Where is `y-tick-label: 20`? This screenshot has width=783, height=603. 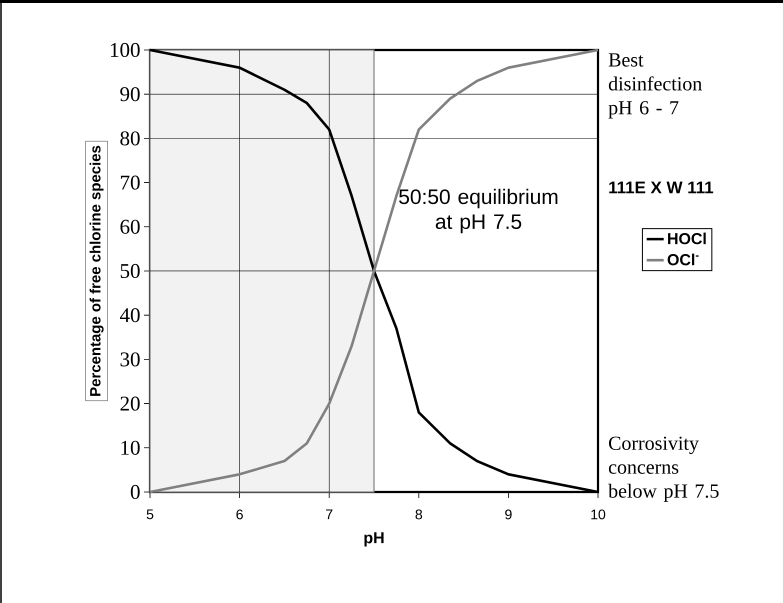 y-tick-label: 20 is located at coordinates (130, 403).